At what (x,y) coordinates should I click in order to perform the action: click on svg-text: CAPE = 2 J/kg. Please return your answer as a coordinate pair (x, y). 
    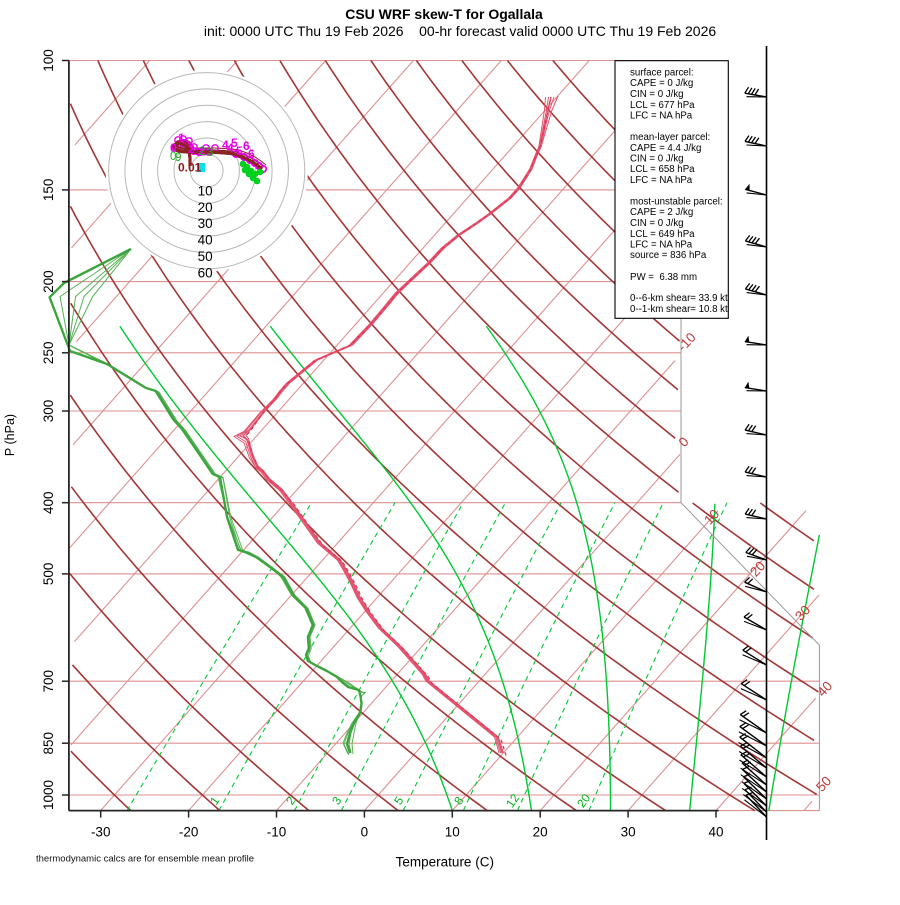
    Looking at the image, I should click on (661, 212).